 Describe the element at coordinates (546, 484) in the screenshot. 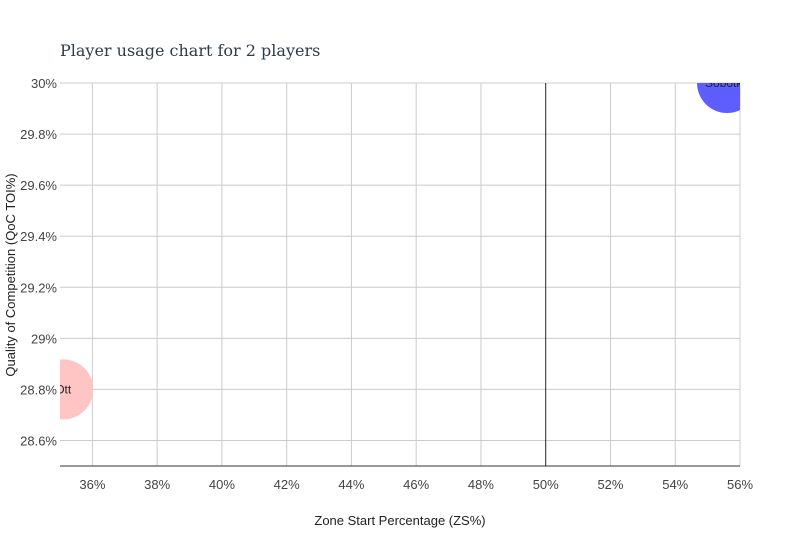

I see `x-tick-label: 50%` at that location.